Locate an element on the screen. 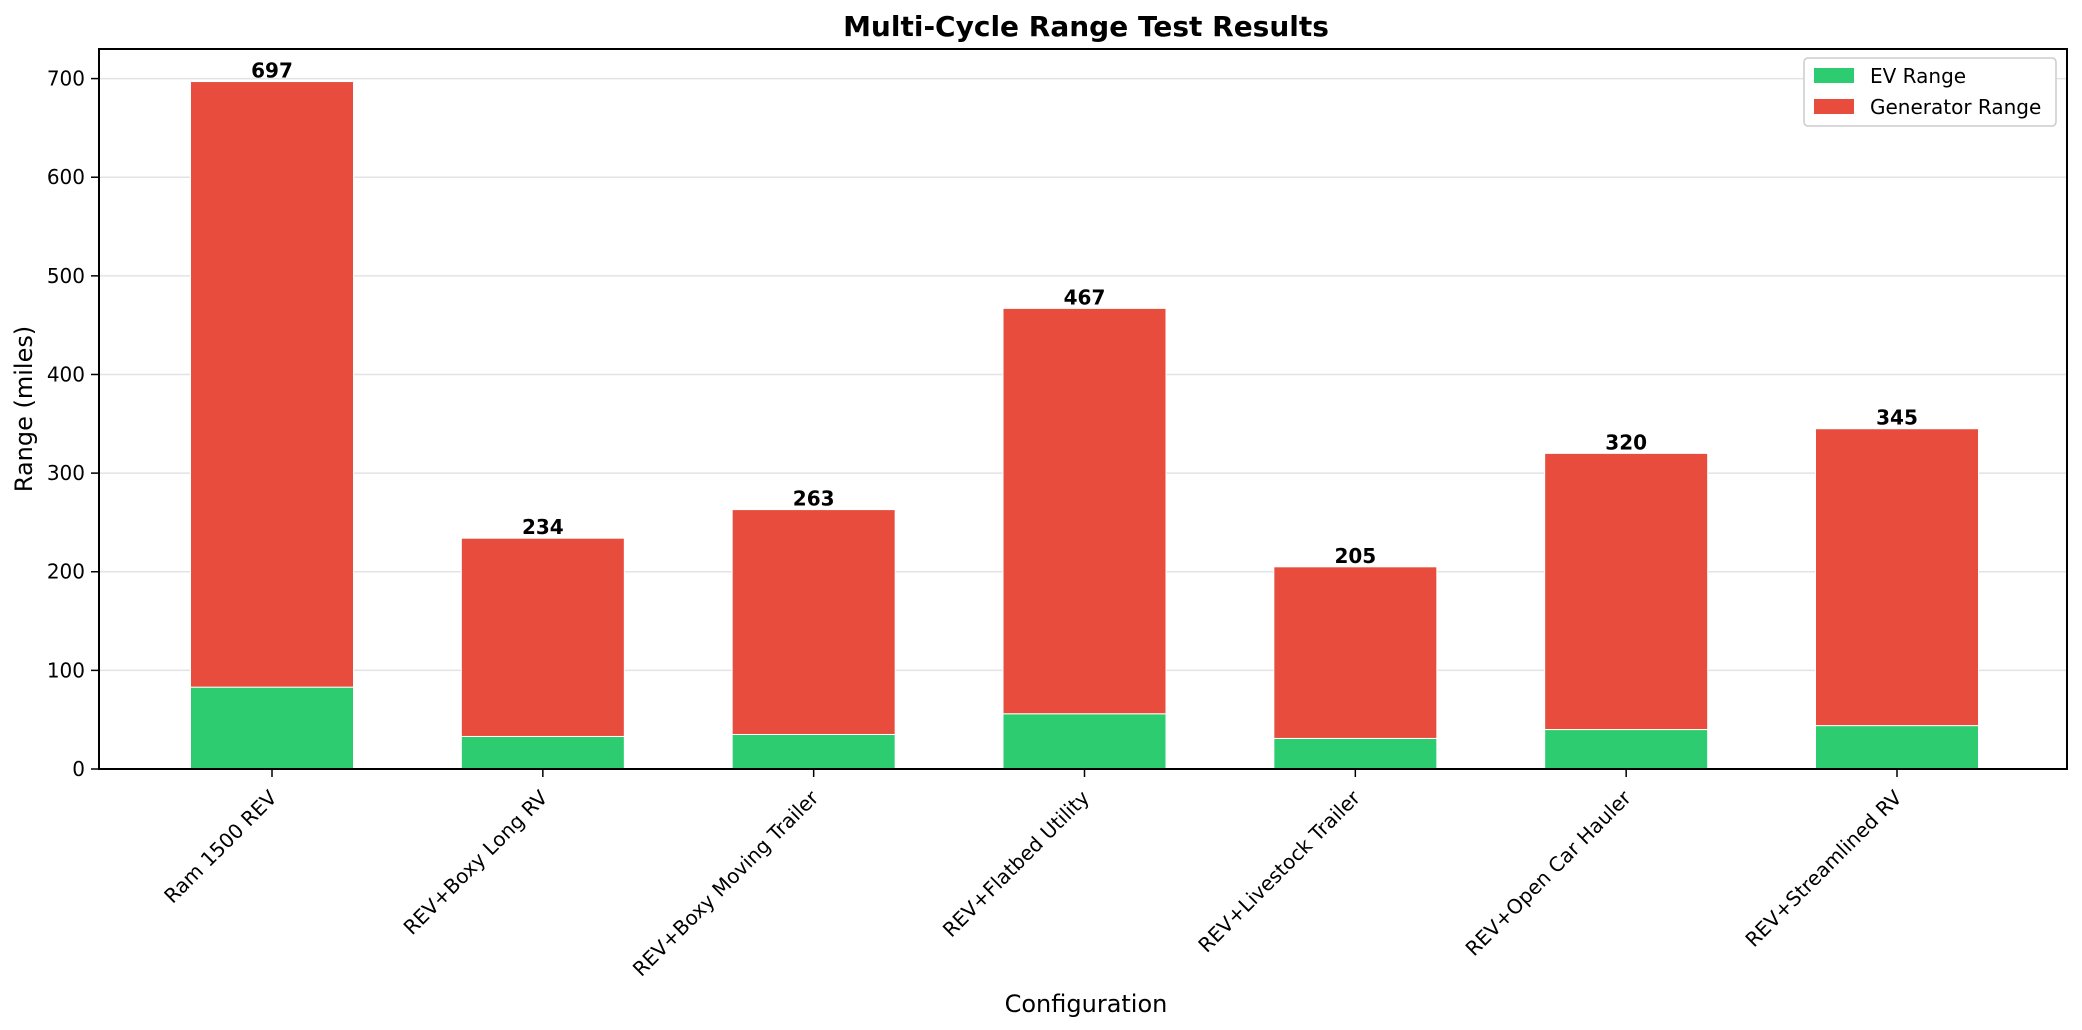 This screenshot has width=2082, height=1030. y-axis-ticks: 0 100 200 300 400 500 600 700 is located at coordinates (73, 424).